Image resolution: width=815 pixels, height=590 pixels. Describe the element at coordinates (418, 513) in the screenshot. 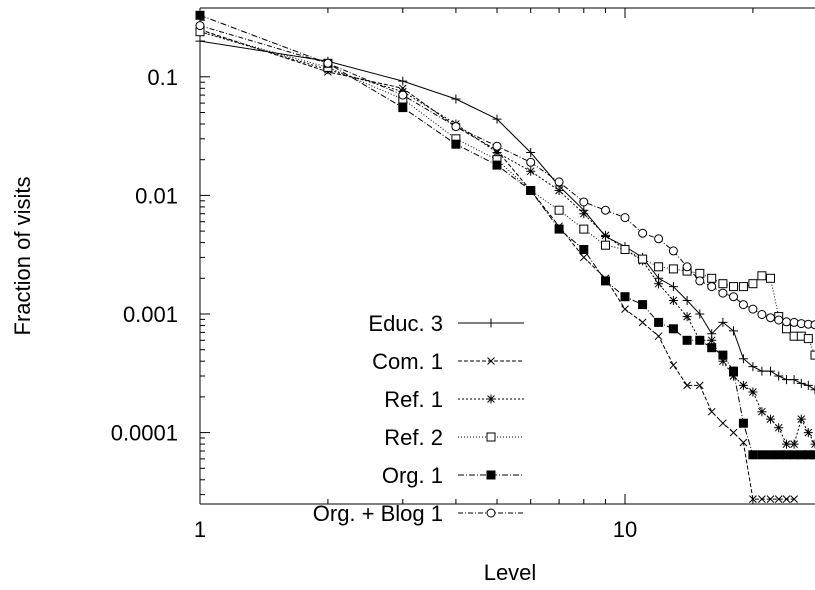

I see `legend-entry: Org. + Blog 1` at that location.